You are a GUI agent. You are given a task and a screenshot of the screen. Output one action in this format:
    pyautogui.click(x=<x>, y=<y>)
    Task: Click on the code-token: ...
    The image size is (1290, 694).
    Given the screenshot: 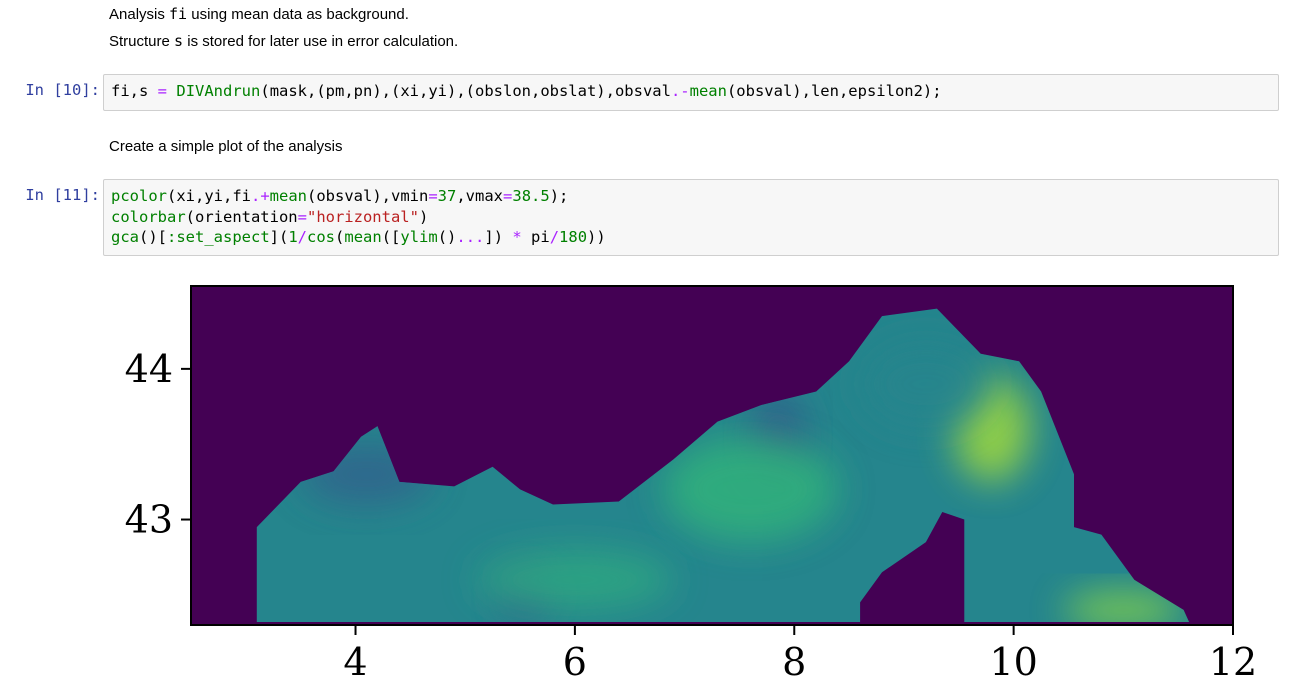 What is the action you would take?
    pyautogui.click(x=470, y=237)
    